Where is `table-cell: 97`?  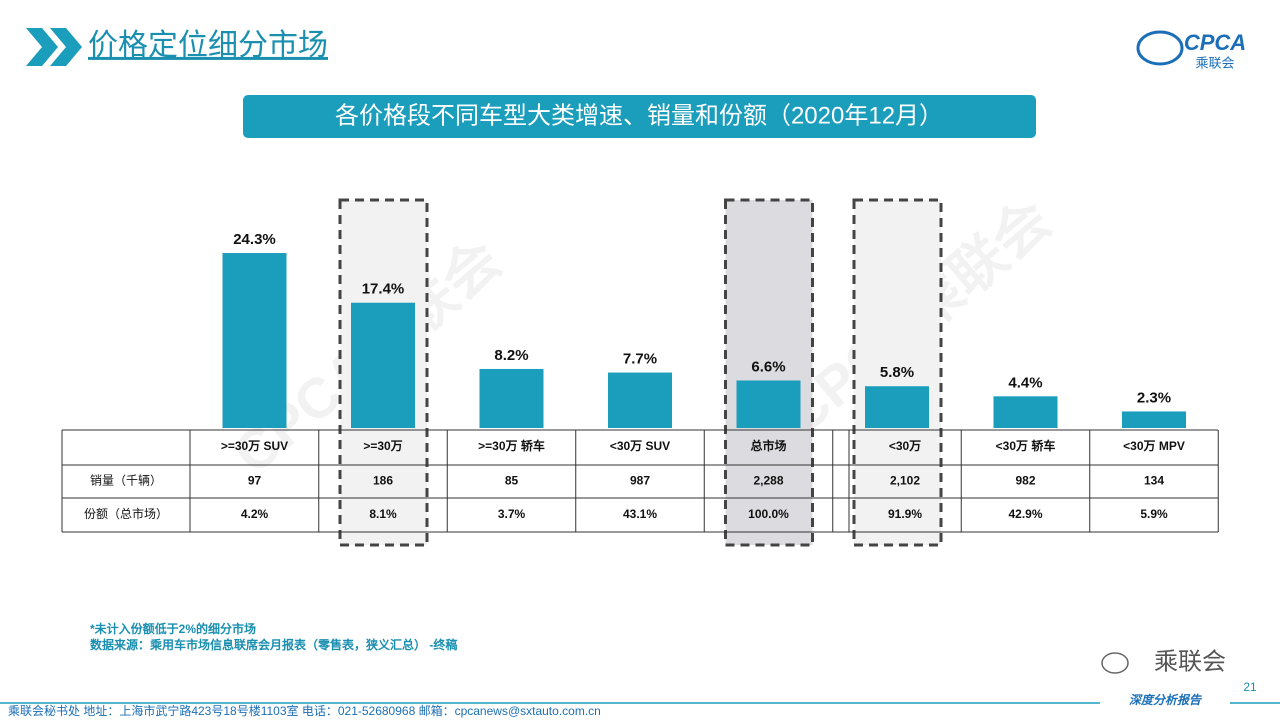 table-cell: 97 is located at coordinates (255, 481).